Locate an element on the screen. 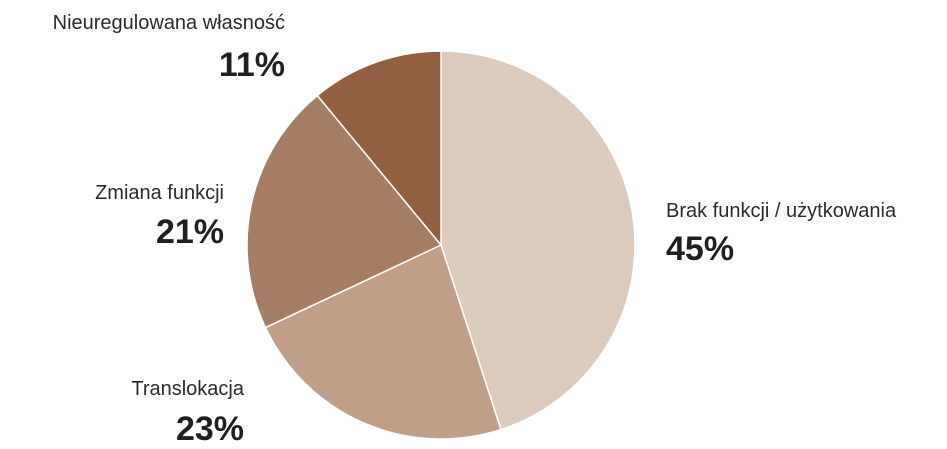  pie-slice-zmiana-funkcji is located at coordinates (344, 211).